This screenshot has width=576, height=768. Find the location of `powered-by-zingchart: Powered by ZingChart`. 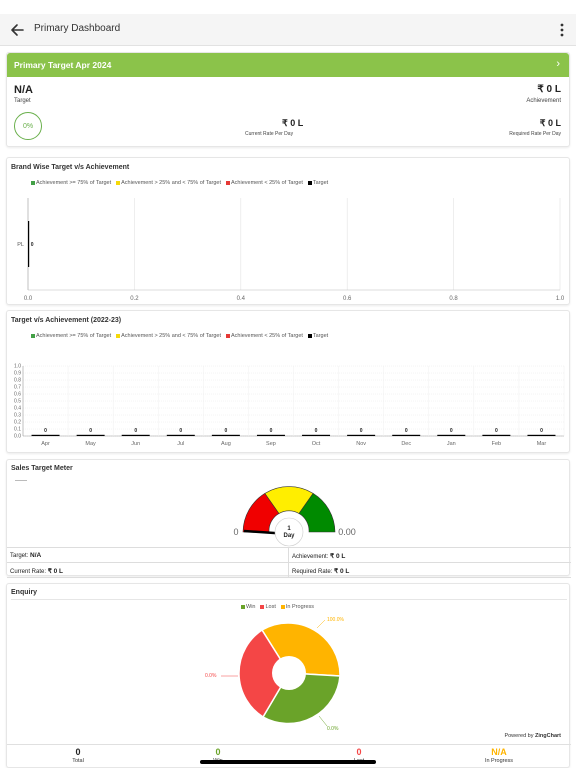

powered-by-zingchart: Powered by ZingChart is located at coordinates (532, 736).